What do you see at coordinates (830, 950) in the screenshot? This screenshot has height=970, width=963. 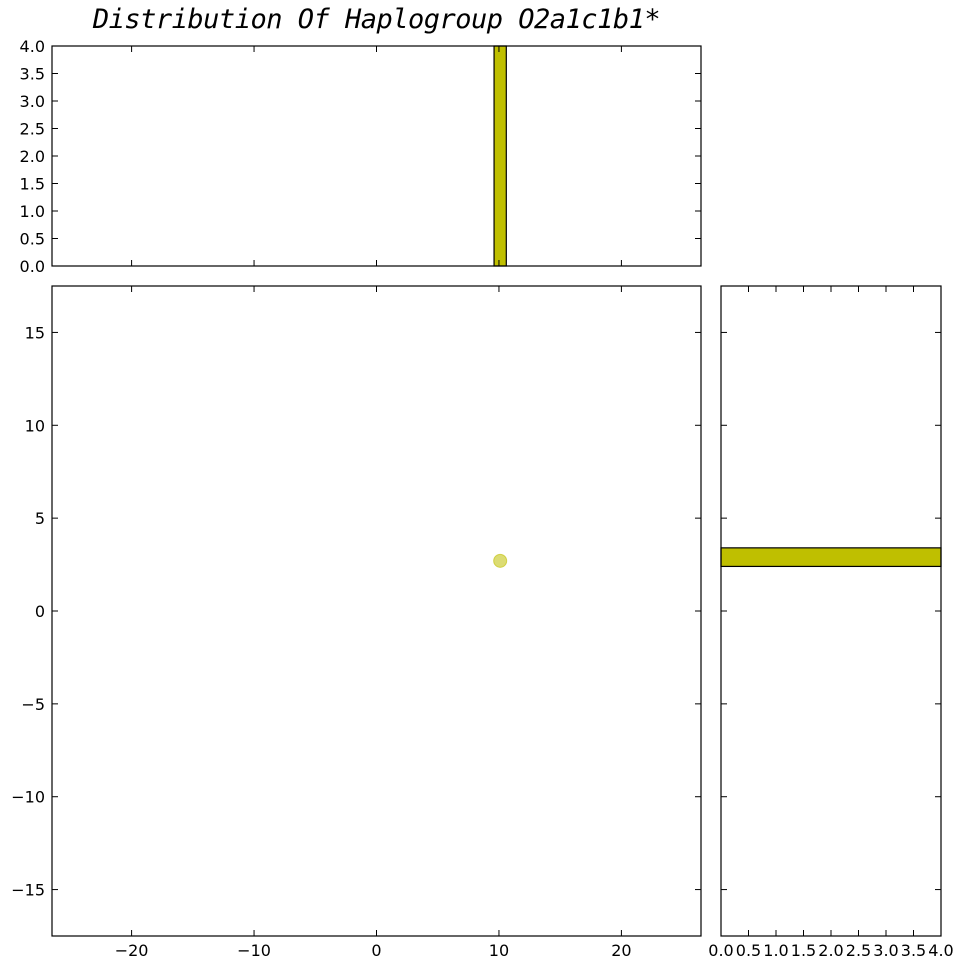 I see `right-histogram-xtick-label: 2.0` at bounding box center [830, 950].